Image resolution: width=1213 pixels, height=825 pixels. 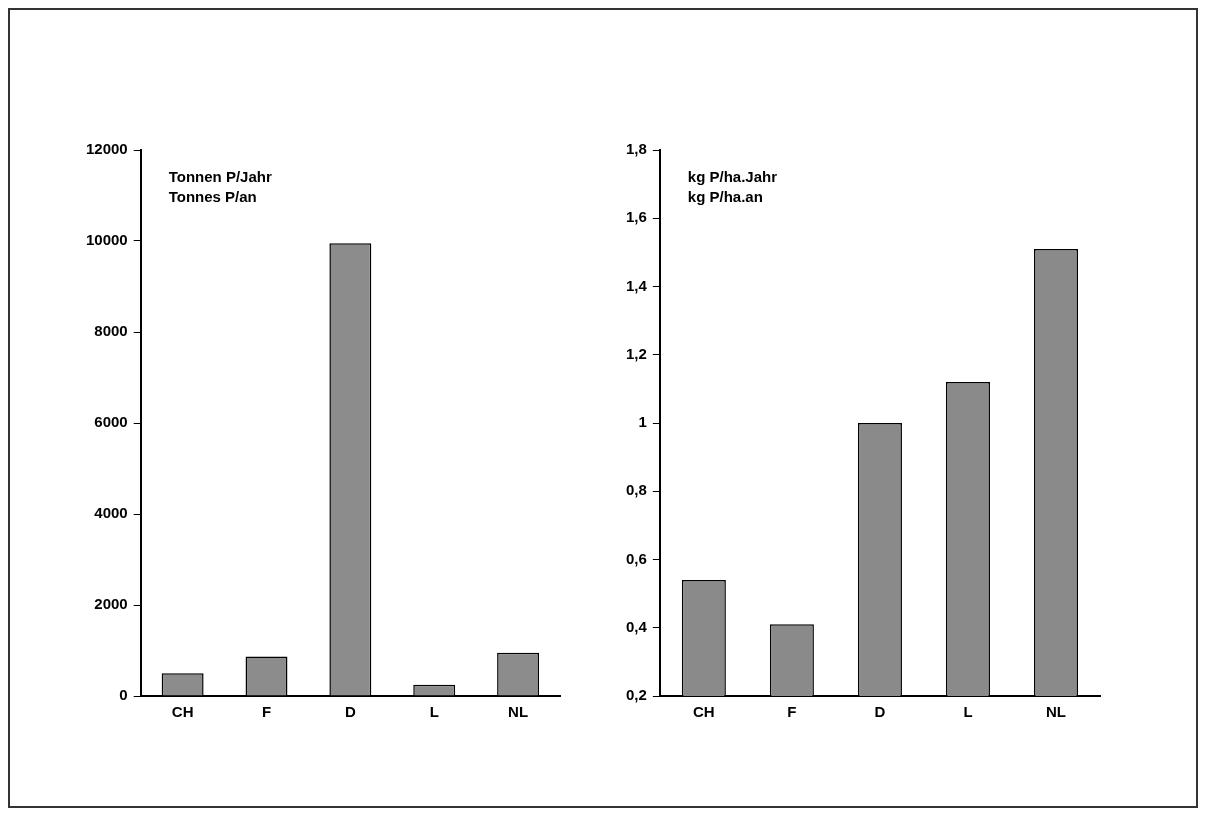 What do you see at coordinates (220, 176) in the screenshot?
I see `annotation: Tonnen P/Jahr` at bounding box center [220, 176].